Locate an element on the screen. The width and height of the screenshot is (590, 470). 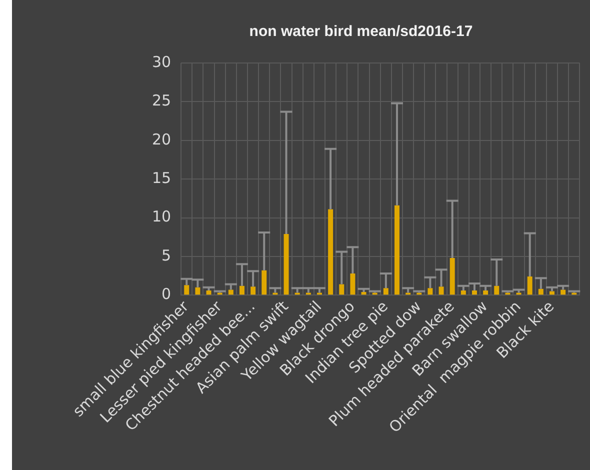
y-tick-label: 5 is located at coordinates (167, 255).